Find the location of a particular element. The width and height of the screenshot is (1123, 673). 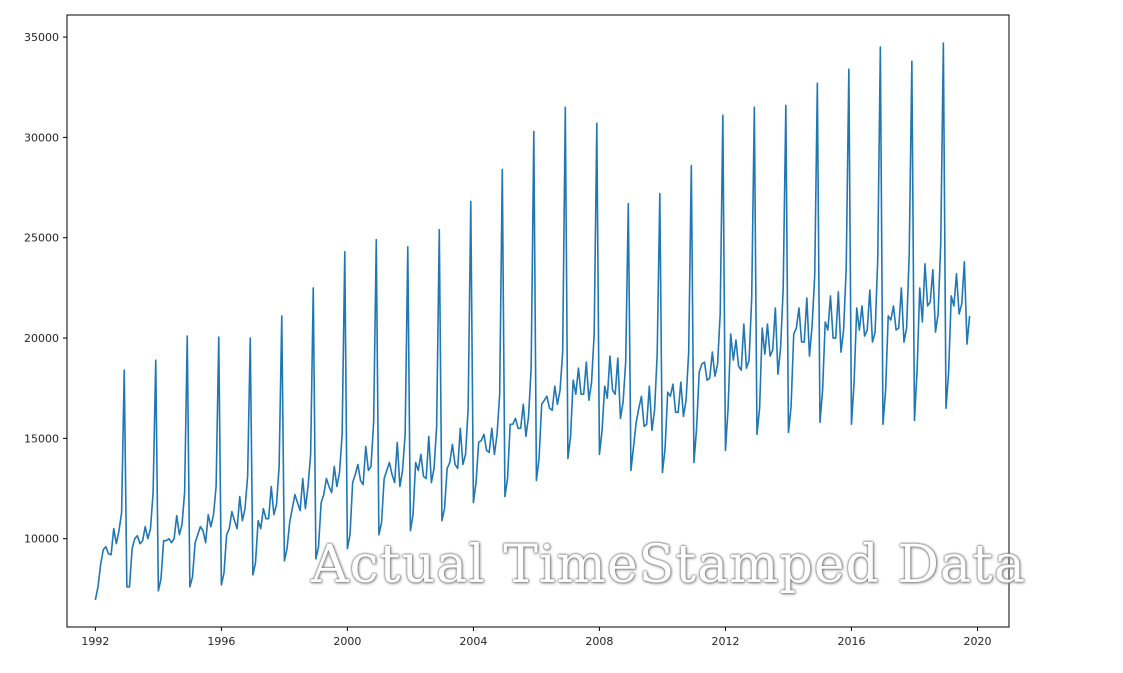

x-tick-label: 2008 is located at coordinates (599, 641).